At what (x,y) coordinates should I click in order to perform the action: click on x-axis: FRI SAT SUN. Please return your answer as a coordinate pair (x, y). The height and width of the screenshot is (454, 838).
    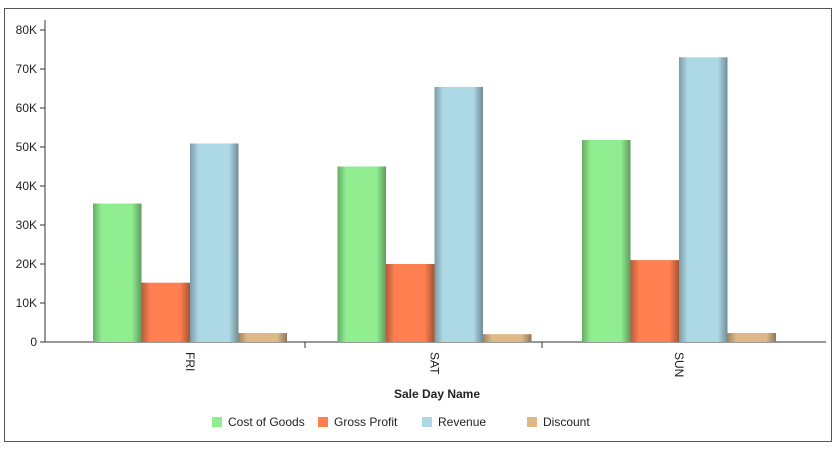
    Looking at the image, I should click on (435, 359).